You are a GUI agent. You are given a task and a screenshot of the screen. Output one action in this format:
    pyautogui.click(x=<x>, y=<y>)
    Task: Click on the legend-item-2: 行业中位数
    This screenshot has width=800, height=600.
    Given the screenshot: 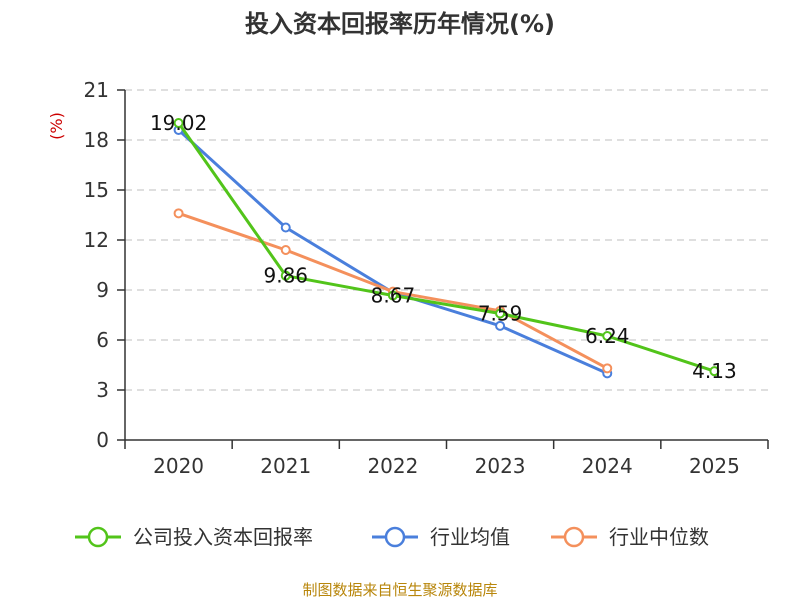 What is the action you would take?
    pyautogui.click(x=630, y=537)
    